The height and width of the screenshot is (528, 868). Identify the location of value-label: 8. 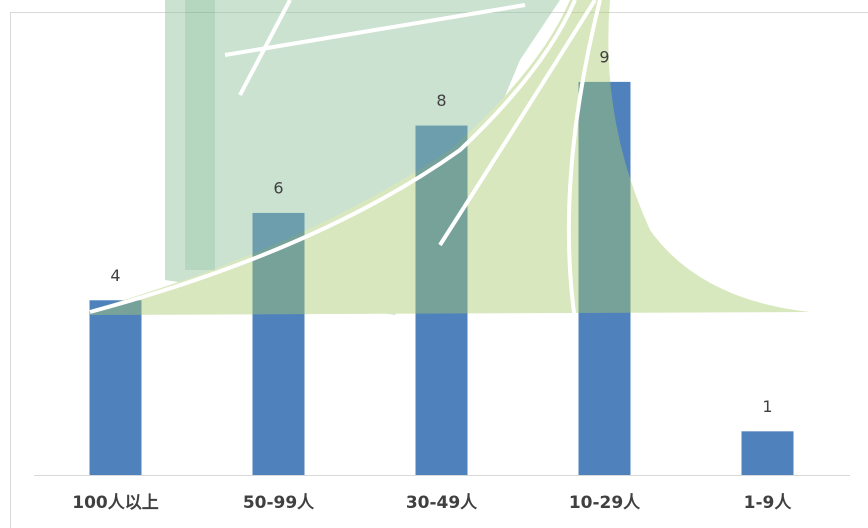
(441, 100).